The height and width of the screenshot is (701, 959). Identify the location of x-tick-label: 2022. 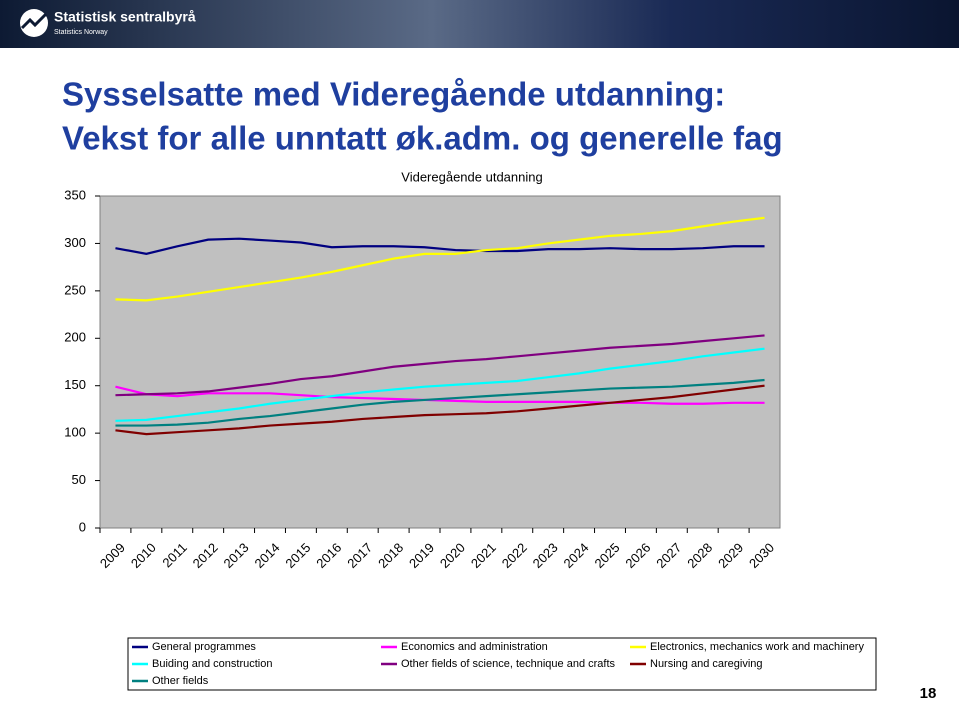
(514, 555).